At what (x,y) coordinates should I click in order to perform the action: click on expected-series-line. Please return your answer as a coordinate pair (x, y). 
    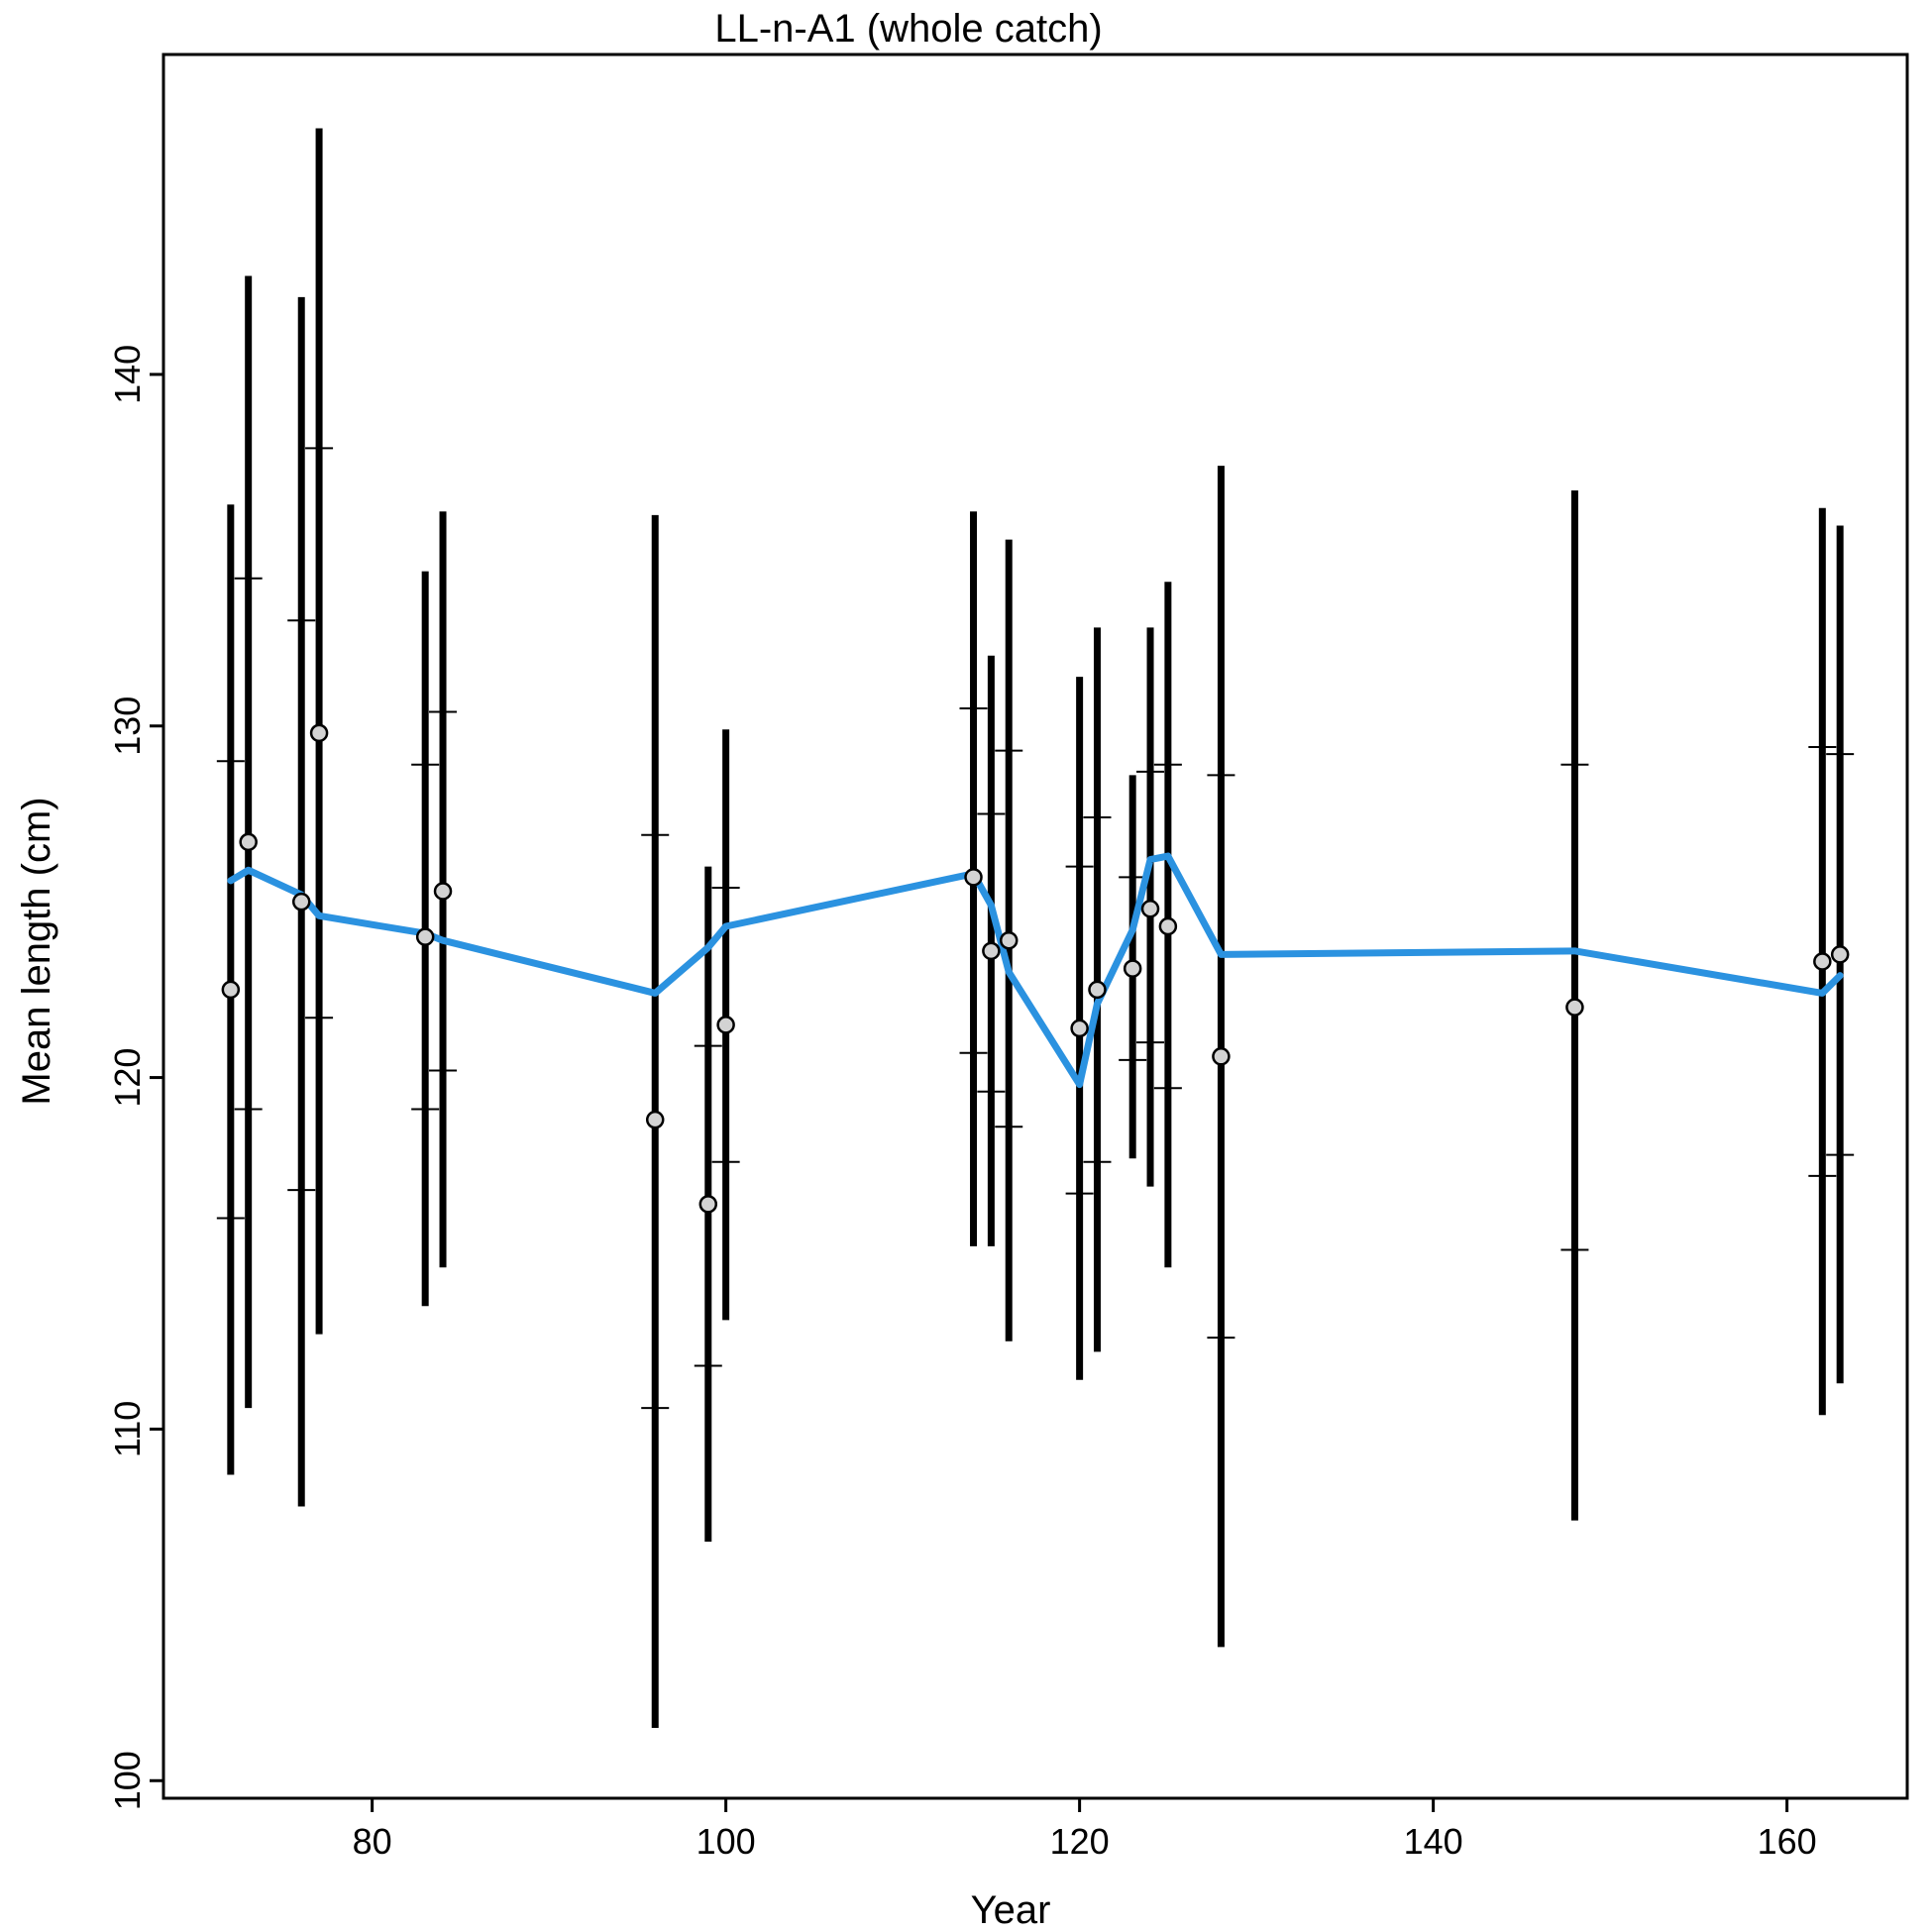
    Looking at the image, I should click on (1035, 971).